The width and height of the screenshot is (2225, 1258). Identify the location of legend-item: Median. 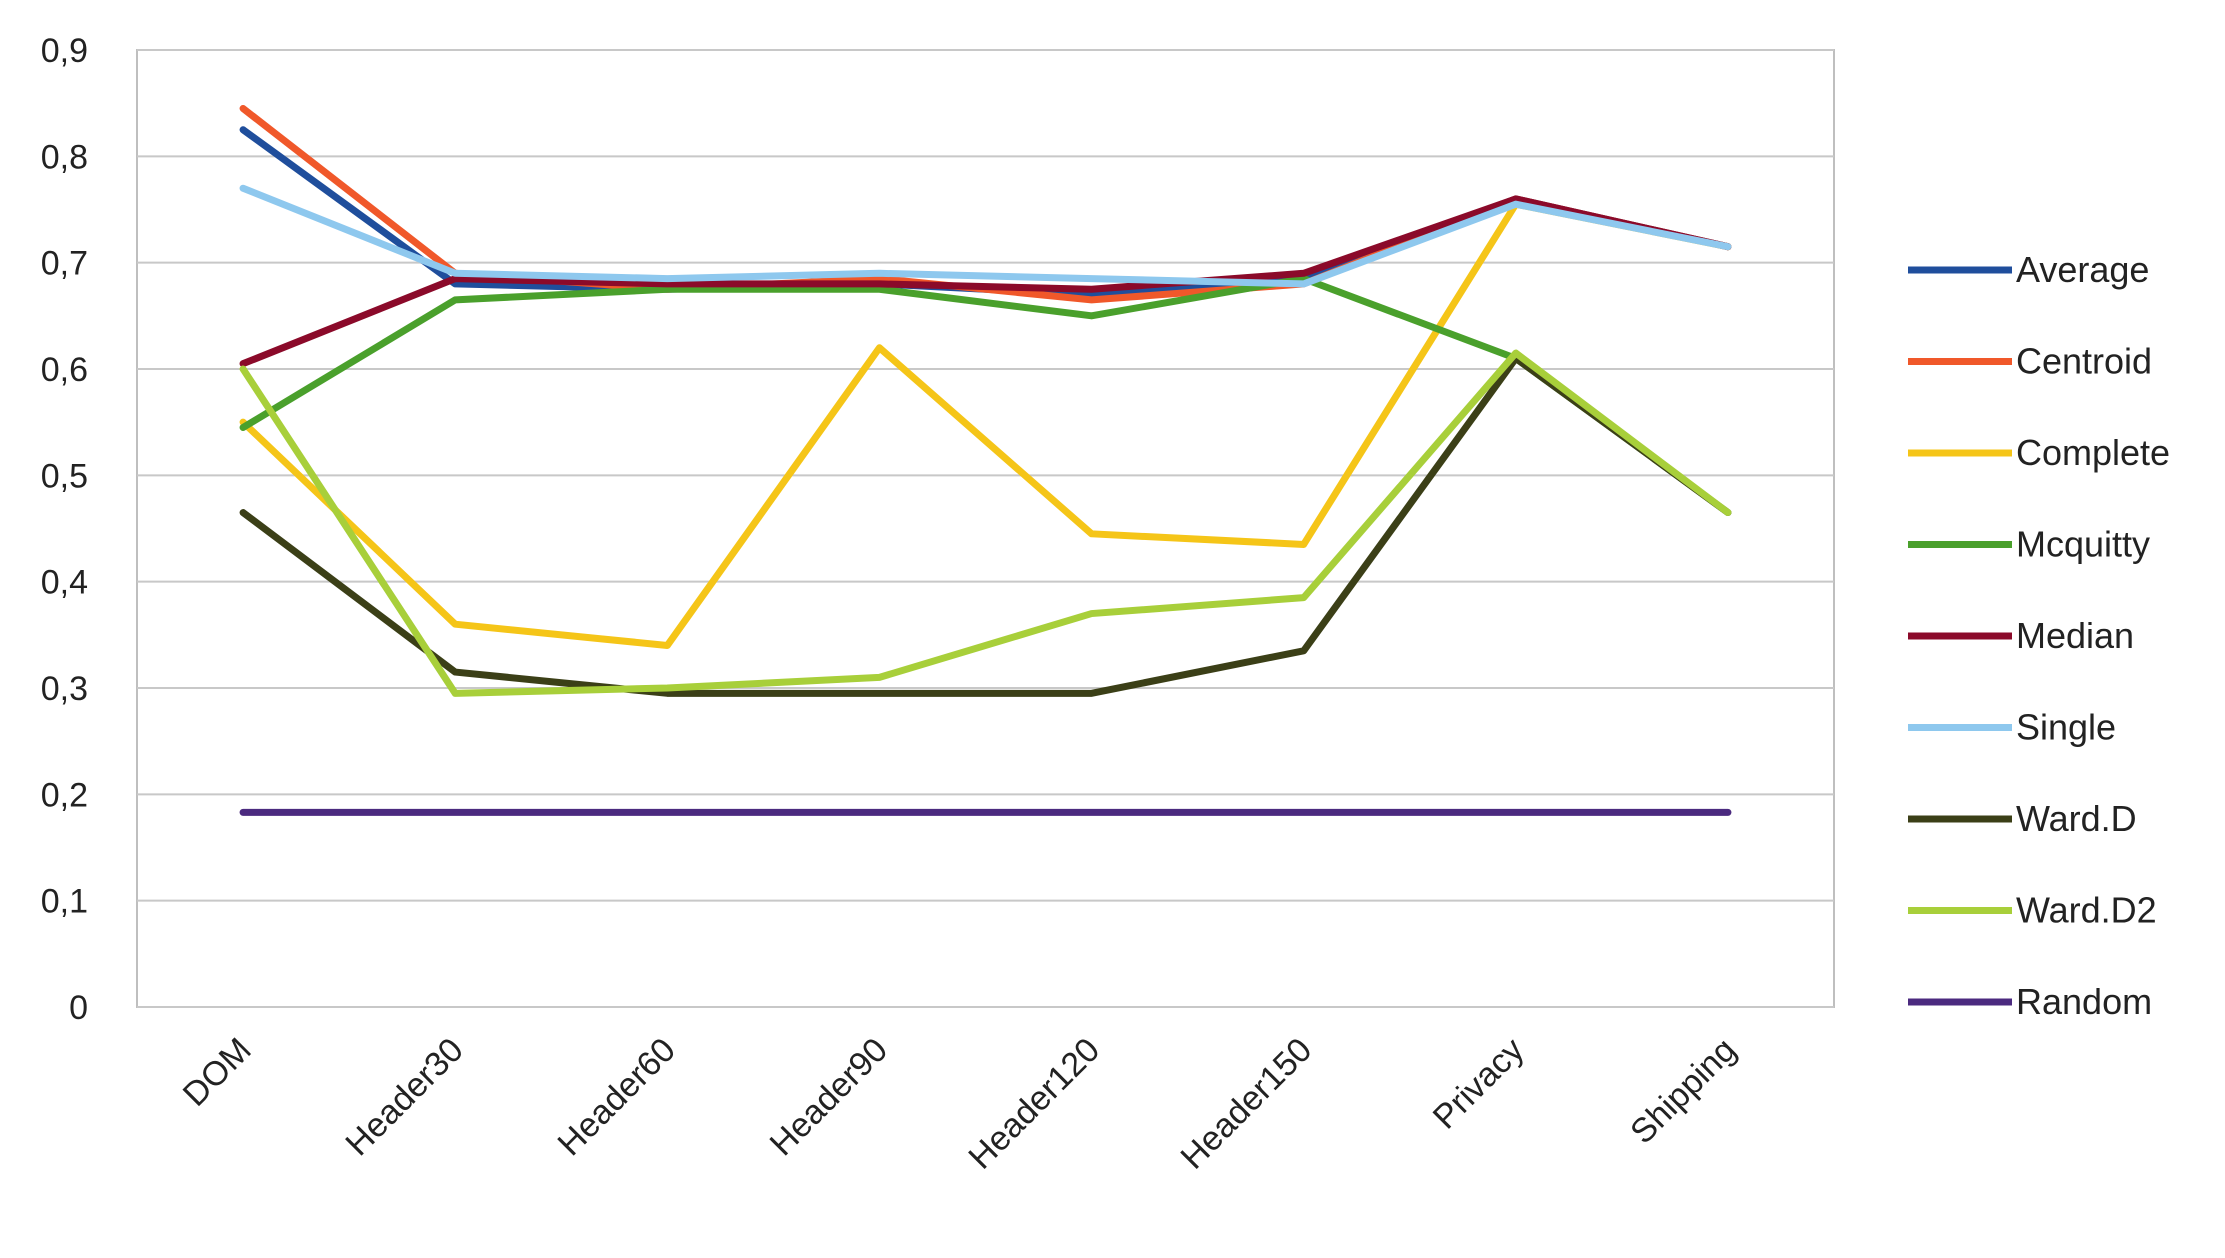
(2021, 635).